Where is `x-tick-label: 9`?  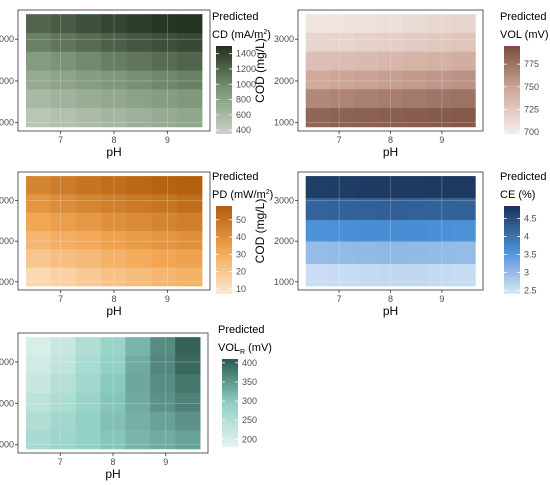
x-tick-label: 9 is located at coordinates (167, 140).